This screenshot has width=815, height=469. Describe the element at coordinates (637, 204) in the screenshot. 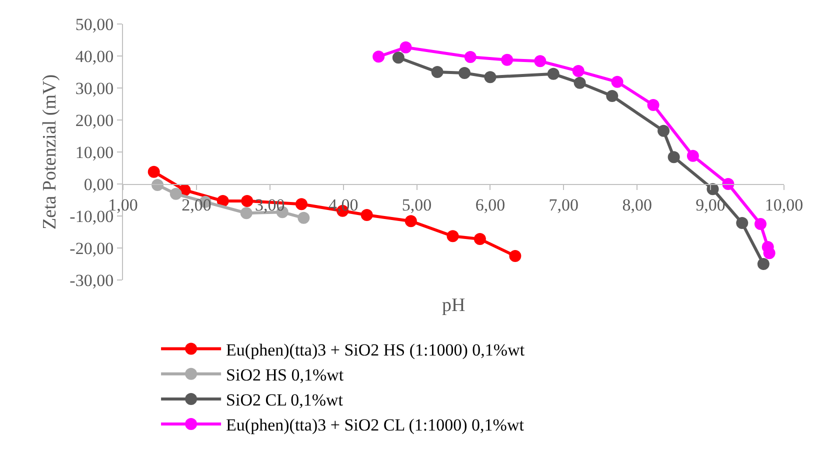

I see `x-tick-label: 8,00` at that location.